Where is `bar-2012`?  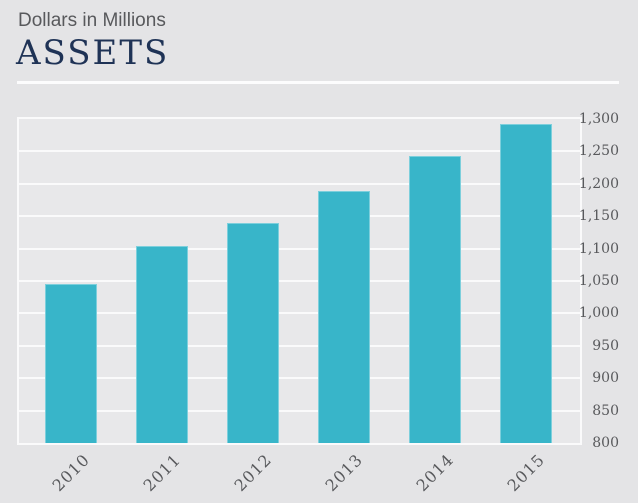 bar-2012 is located at coordinates (253, 333).